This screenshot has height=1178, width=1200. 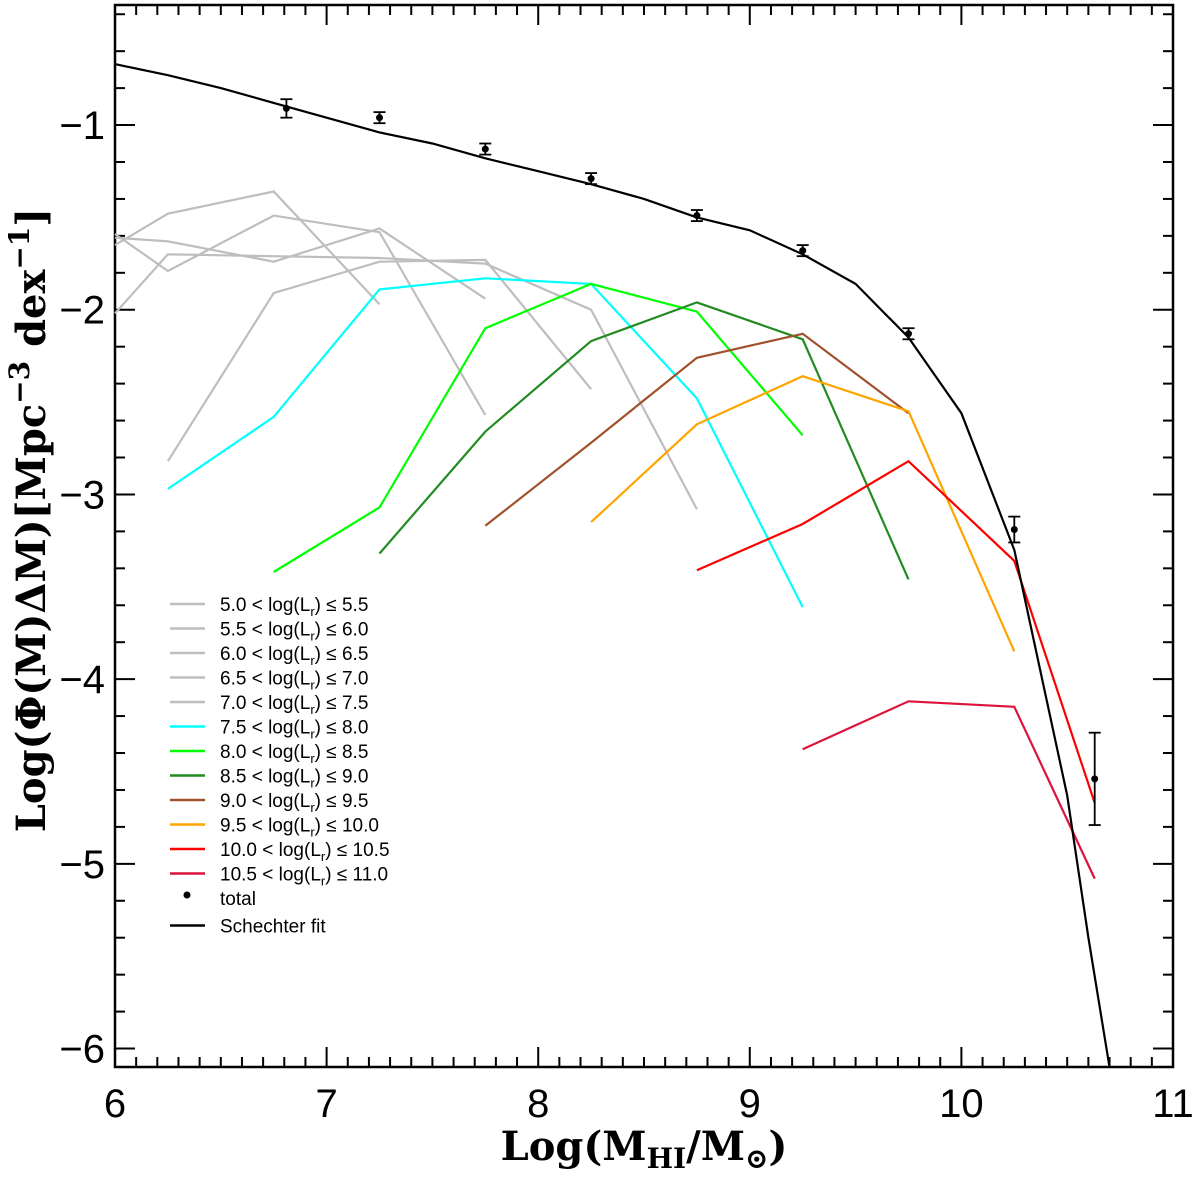 What do you see at coordinates (294, 730) in the screenshot?
I see `legend-label: 7.5 < log(Lr) ≤ 8.0` at bounding box center [294, 730].